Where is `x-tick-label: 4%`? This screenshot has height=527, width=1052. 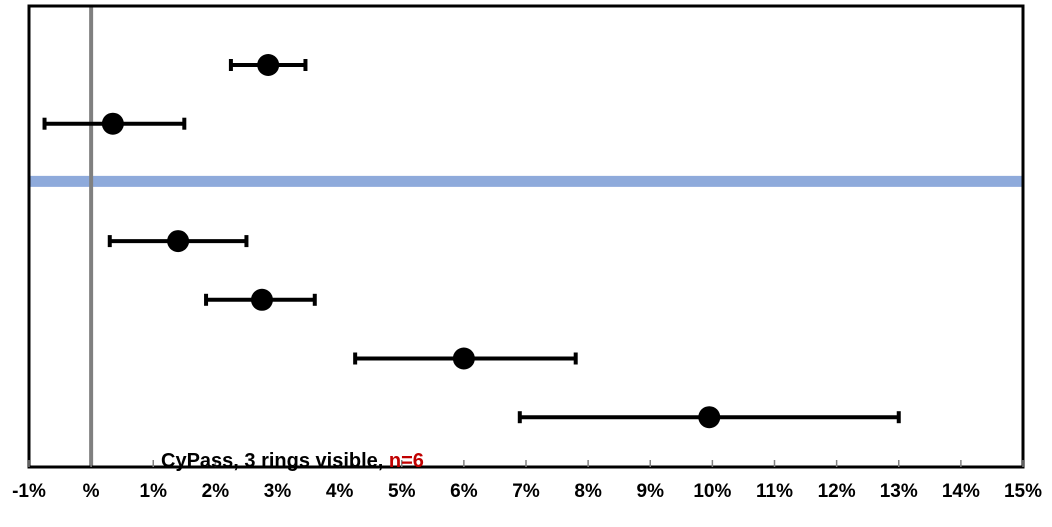 x-tick-label: 4% is located at coordinates (340, 491).